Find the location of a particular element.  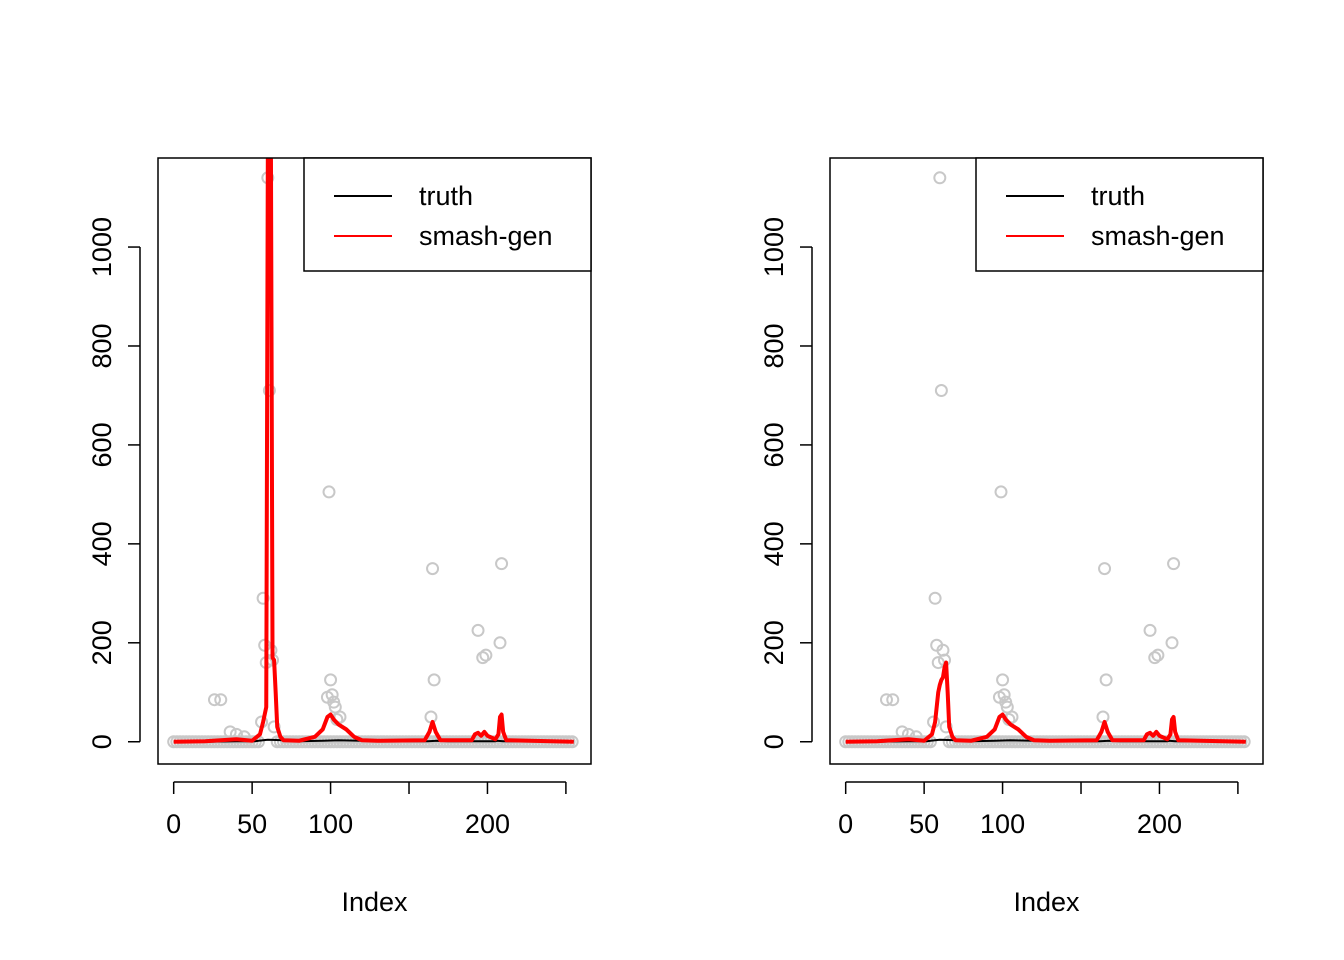

series-lines is located at coordinates (1045, 702).